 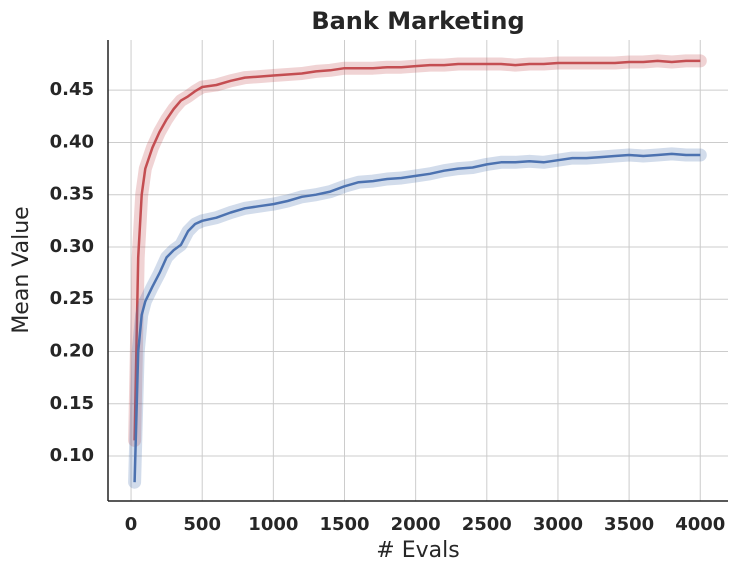 I want to click on y-tick-label: 0.25, so click(x=72, y=298).